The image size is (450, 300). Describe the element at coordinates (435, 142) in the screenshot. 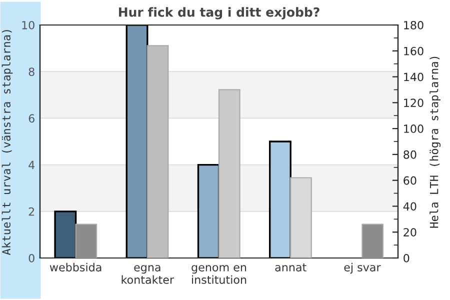

I see `y2-axis-title: Hela LTH (högra staplarna)` at that location.